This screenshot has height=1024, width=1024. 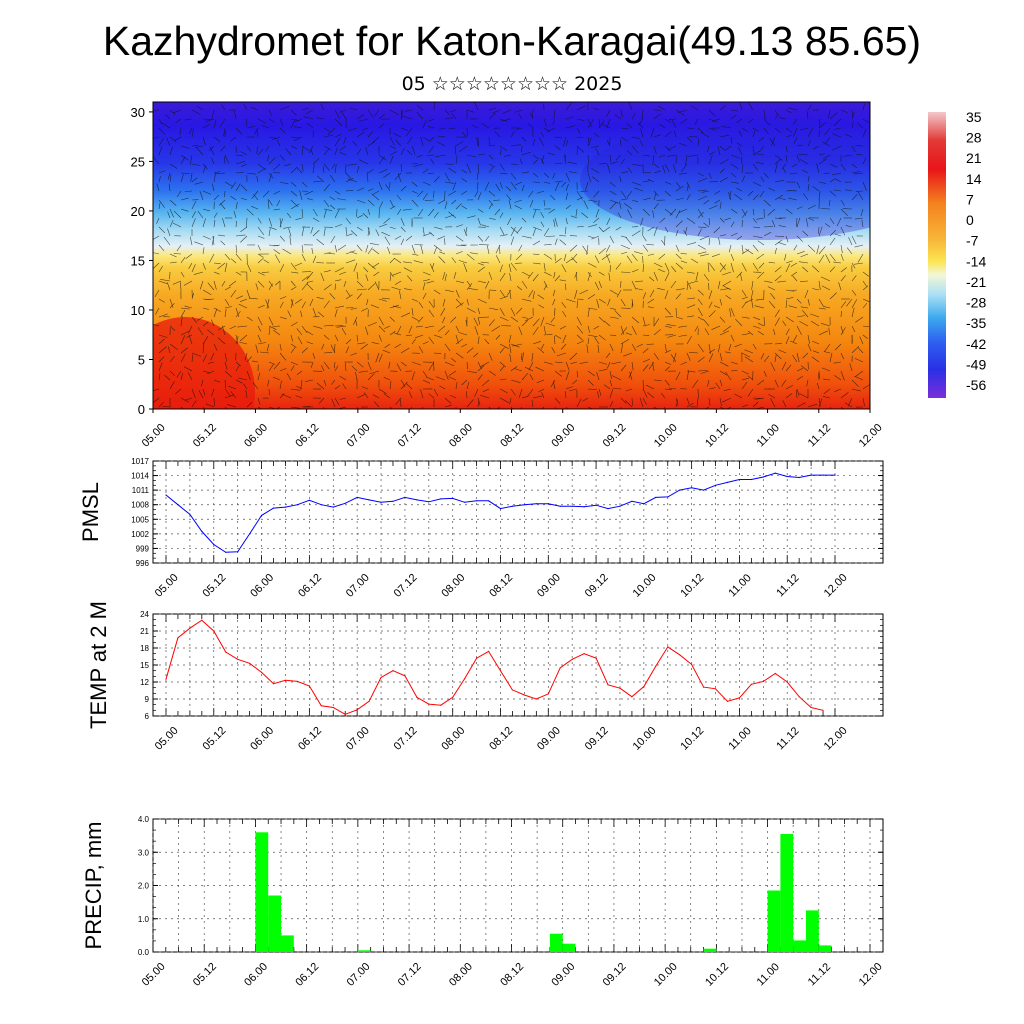 What do you see at coordinates (310, 586) in the screenshot?
I see `x-tick-label: 06.12` at bounding box center [310, 586].